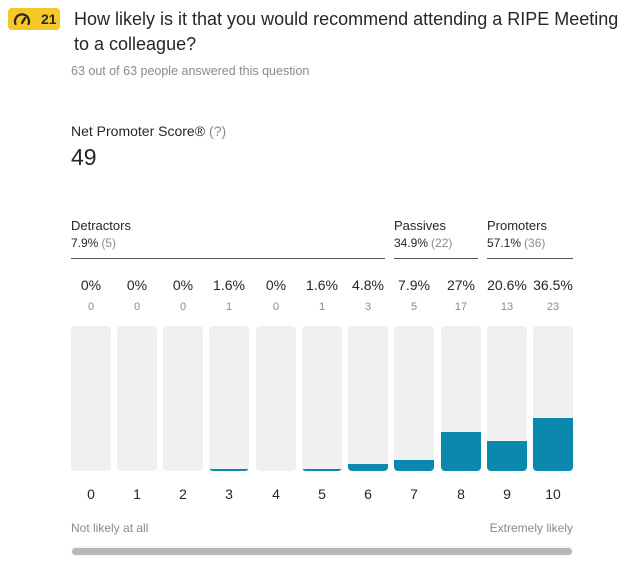 The width and height of the screenshot is (640, 574). I want to click on column-percent: 27%, so click(461, 285).